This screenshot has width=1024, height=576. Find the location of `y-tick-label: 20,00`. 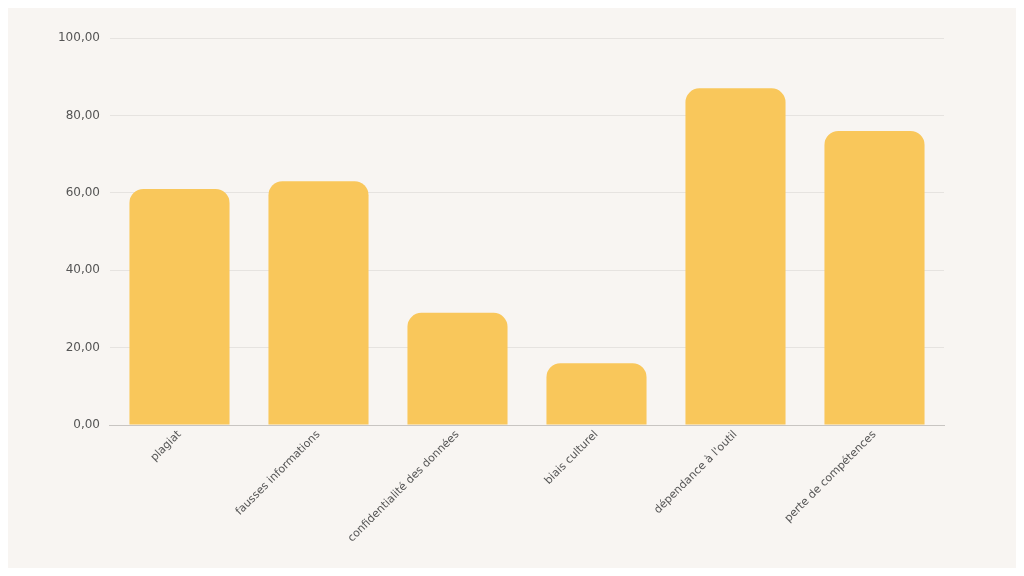

y-tick-label: 20,00 is located at coordinates (82, 346).